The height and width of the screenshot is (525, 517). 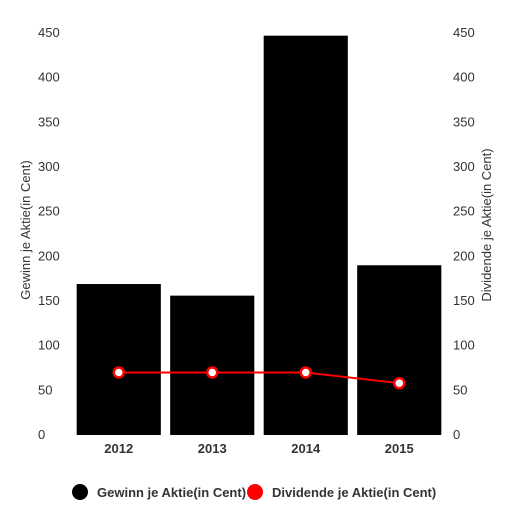 I want to click on right-y-tick-label: 0, so click(x=456, y=434).